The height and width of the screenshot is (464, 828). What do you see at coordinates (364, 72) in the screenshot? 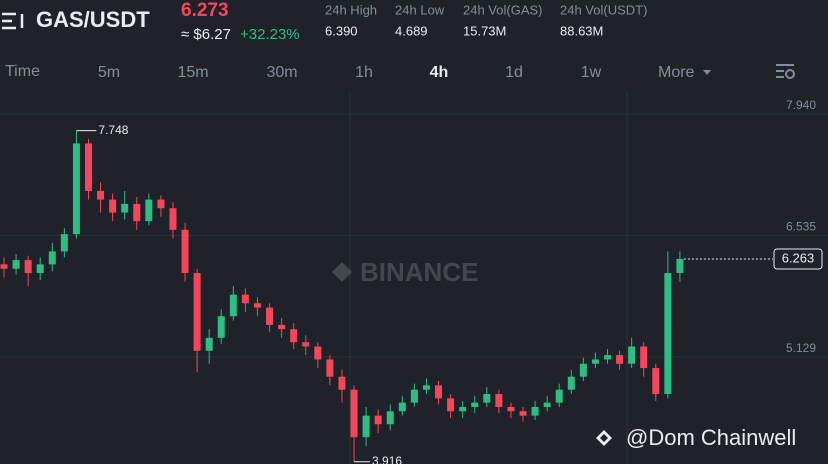
I see `tab: 1h` at bounding box center [364, 72].